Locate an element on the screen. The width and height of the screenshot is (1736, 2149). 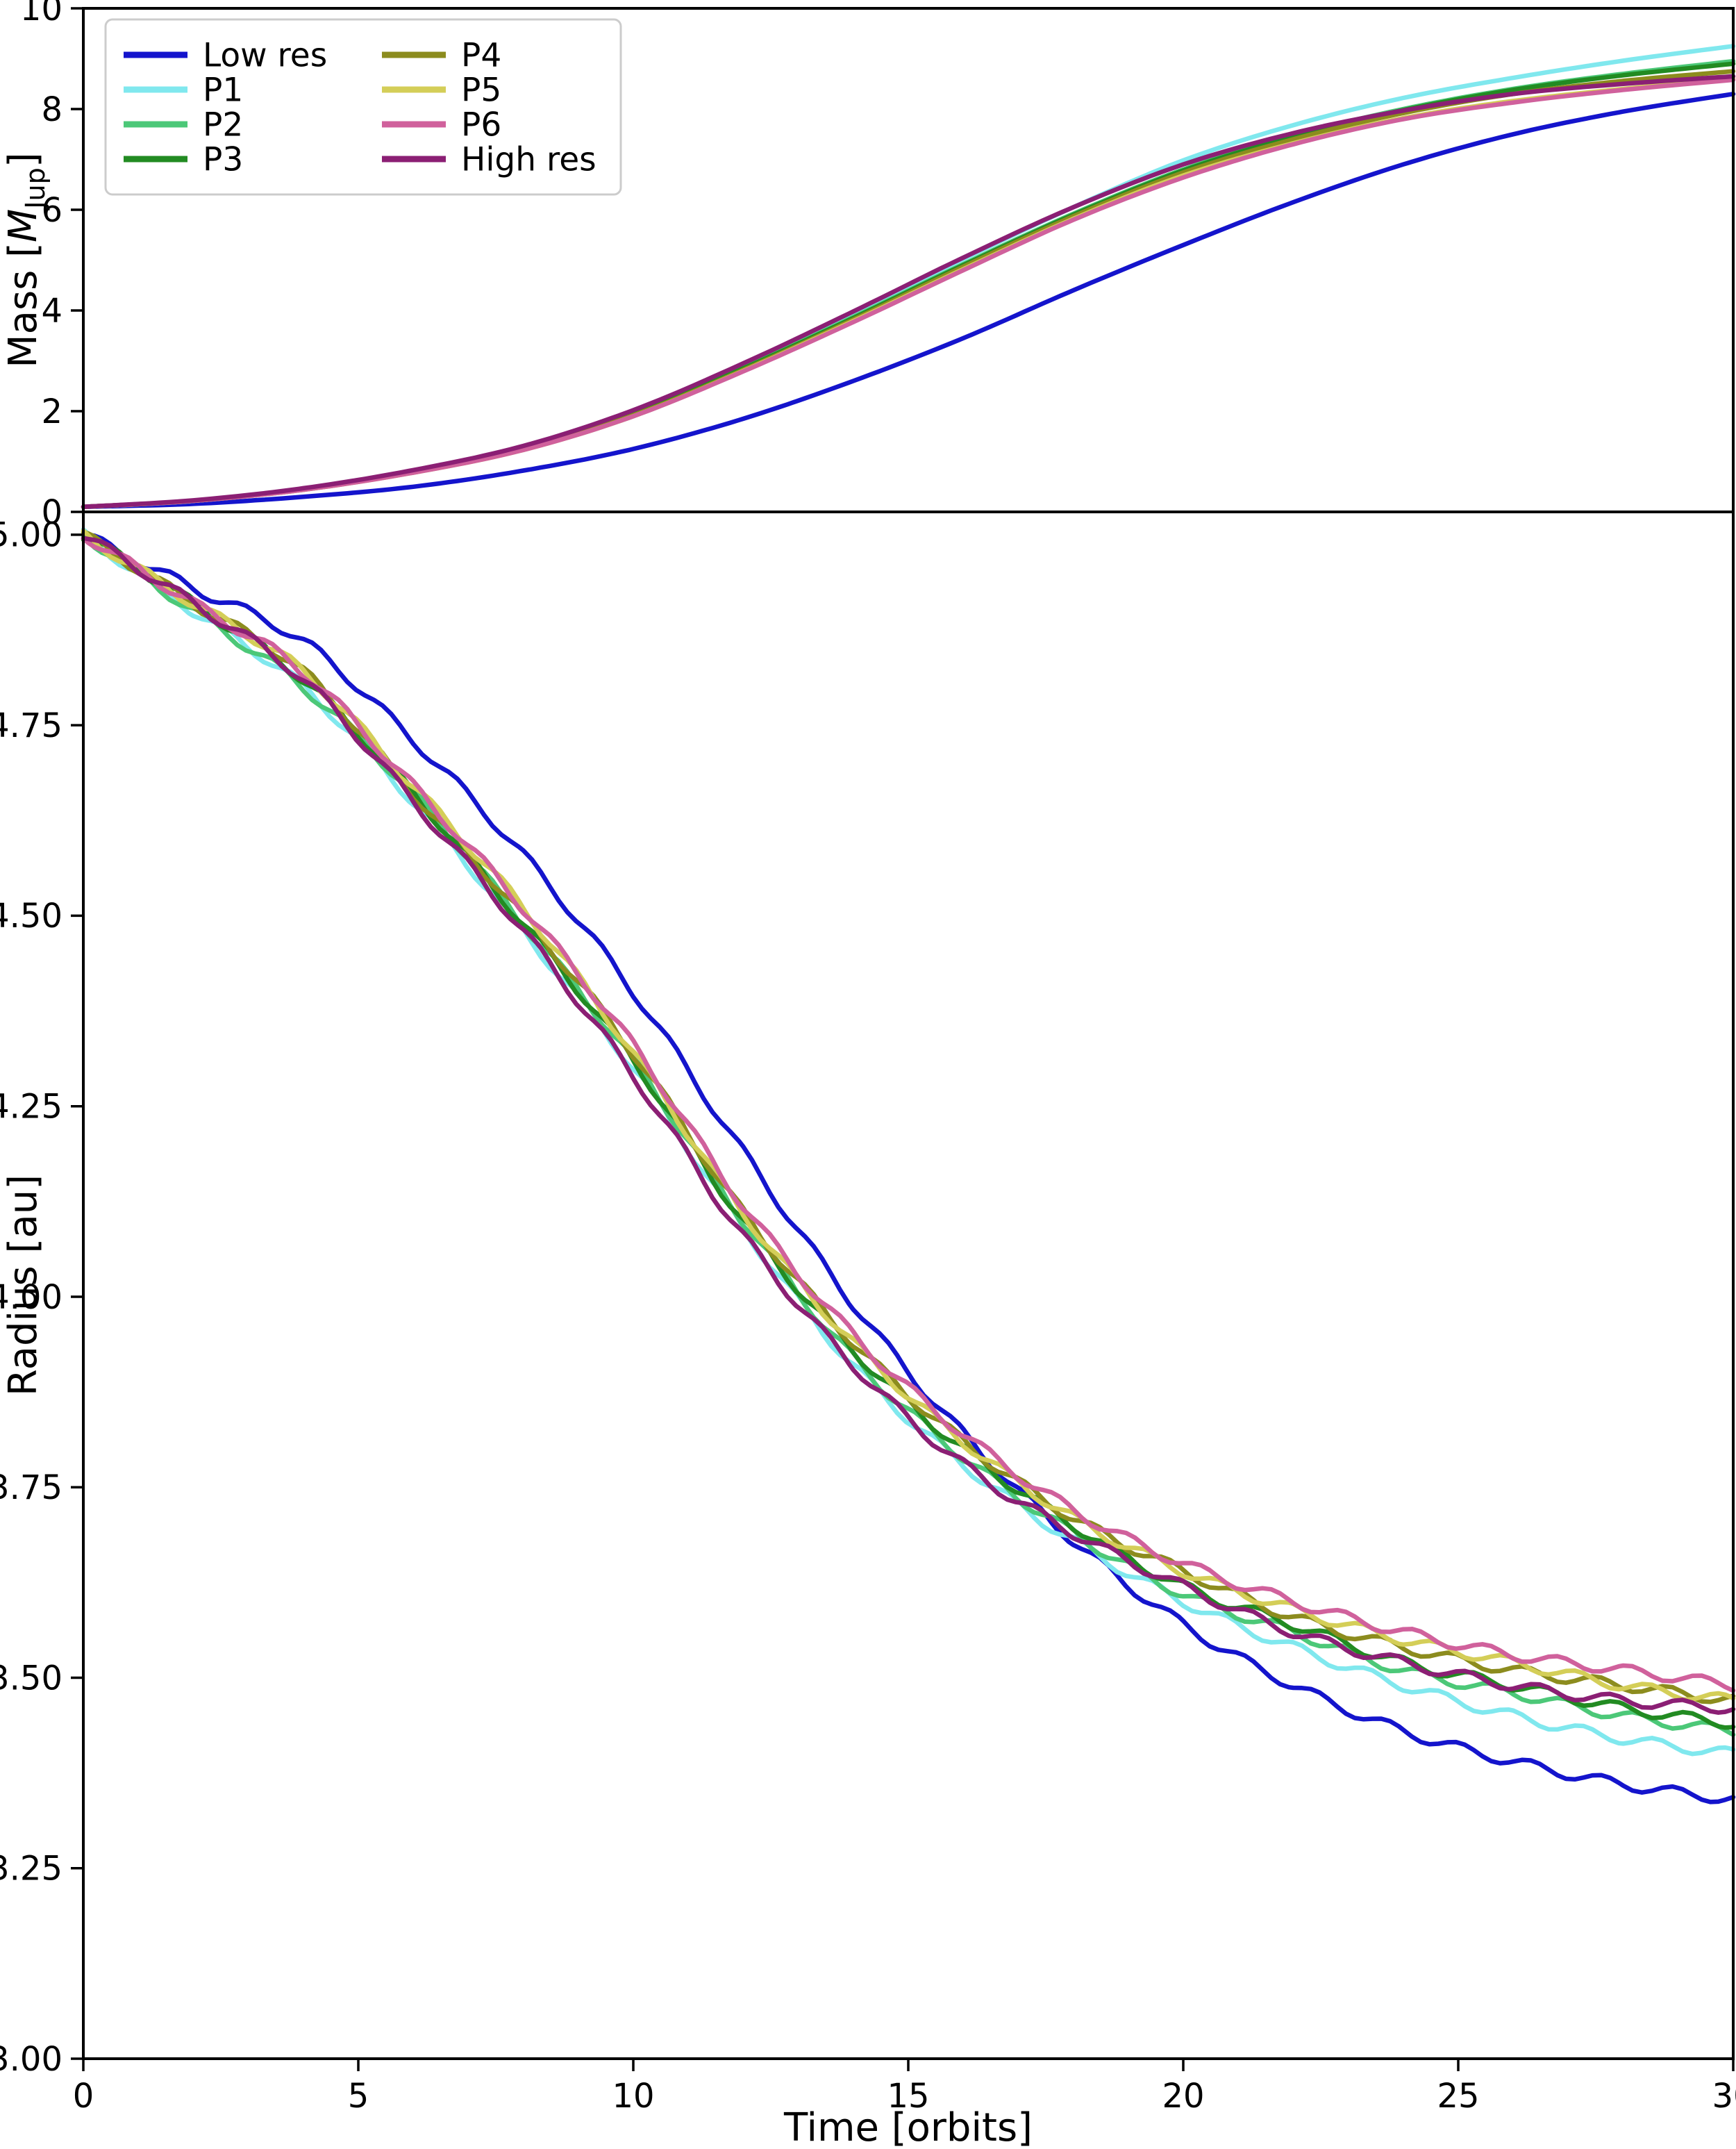
legend-item-high-res: High res is located at coordinates (489, 159).